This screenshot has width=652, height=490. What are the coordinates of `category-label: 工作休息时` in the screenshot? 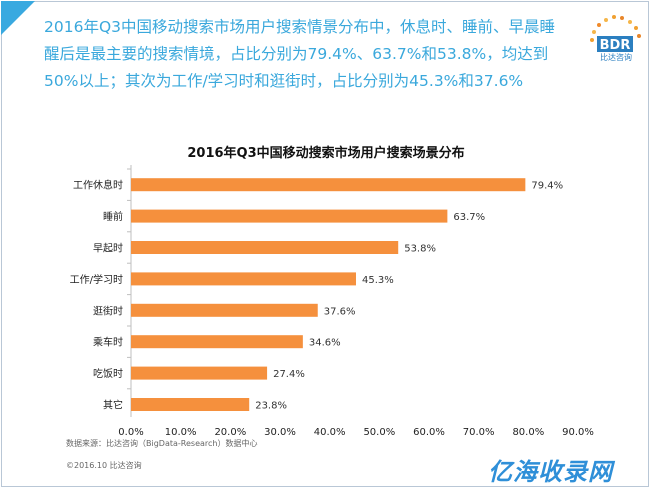 It's located at (98, 185).